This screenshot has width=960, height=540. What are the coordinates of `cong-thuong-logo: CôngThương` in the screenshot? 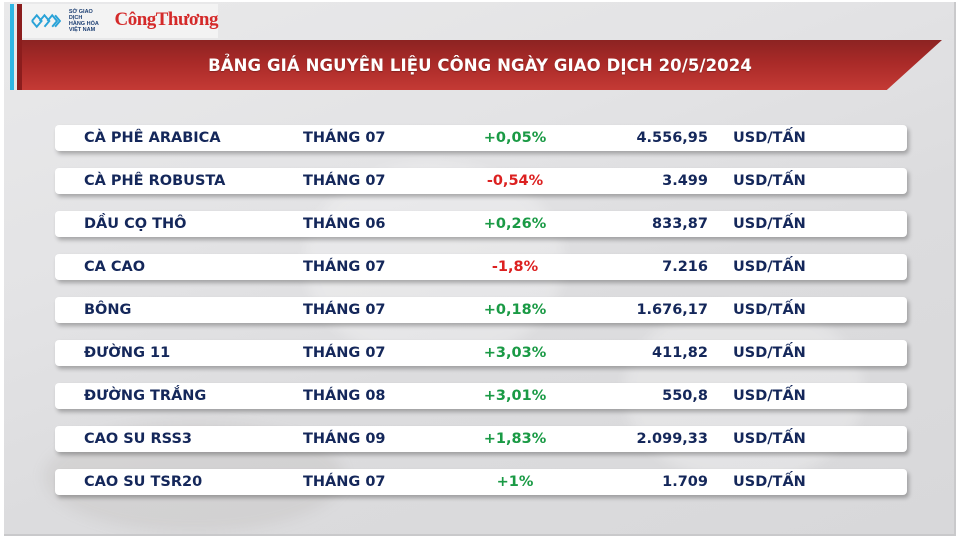 It's located at (166, 19).